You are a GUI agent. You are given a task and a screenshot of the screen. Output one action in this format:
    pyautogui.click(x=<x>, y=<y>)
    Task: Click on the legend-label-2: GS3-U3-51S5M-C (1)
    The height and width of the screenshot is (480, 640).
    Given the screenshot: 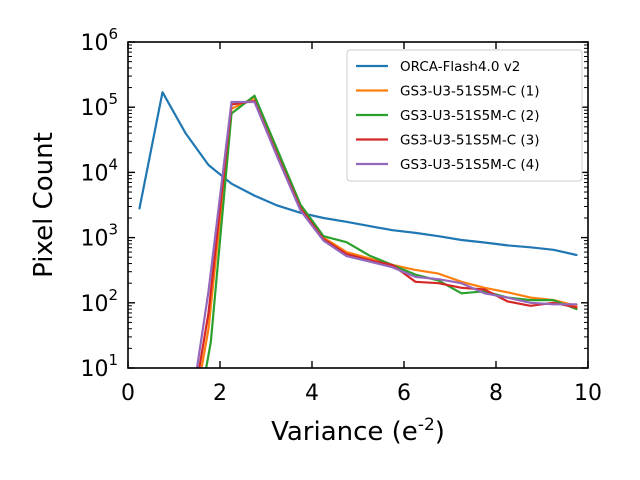 What is the action you would take?
    pyautogui.click(x=470, y=92)
    